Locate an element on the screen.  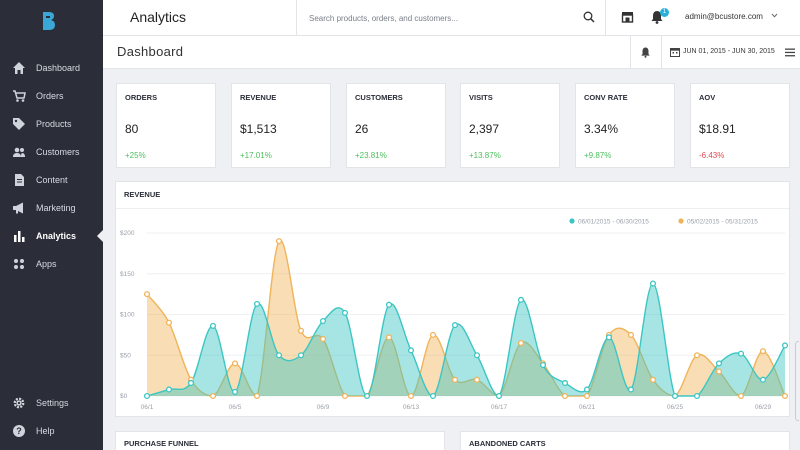
sidebar-item-label: Settings is located at coordinates (52, 403).